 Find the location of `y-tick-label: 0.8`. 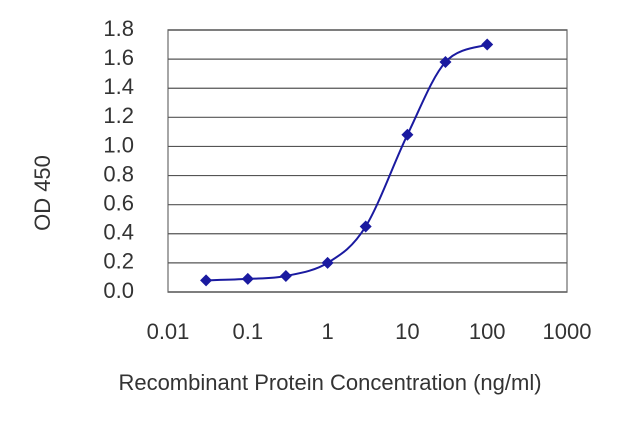

y-tick-label: 0.8 is located at coordinates (118, 173).